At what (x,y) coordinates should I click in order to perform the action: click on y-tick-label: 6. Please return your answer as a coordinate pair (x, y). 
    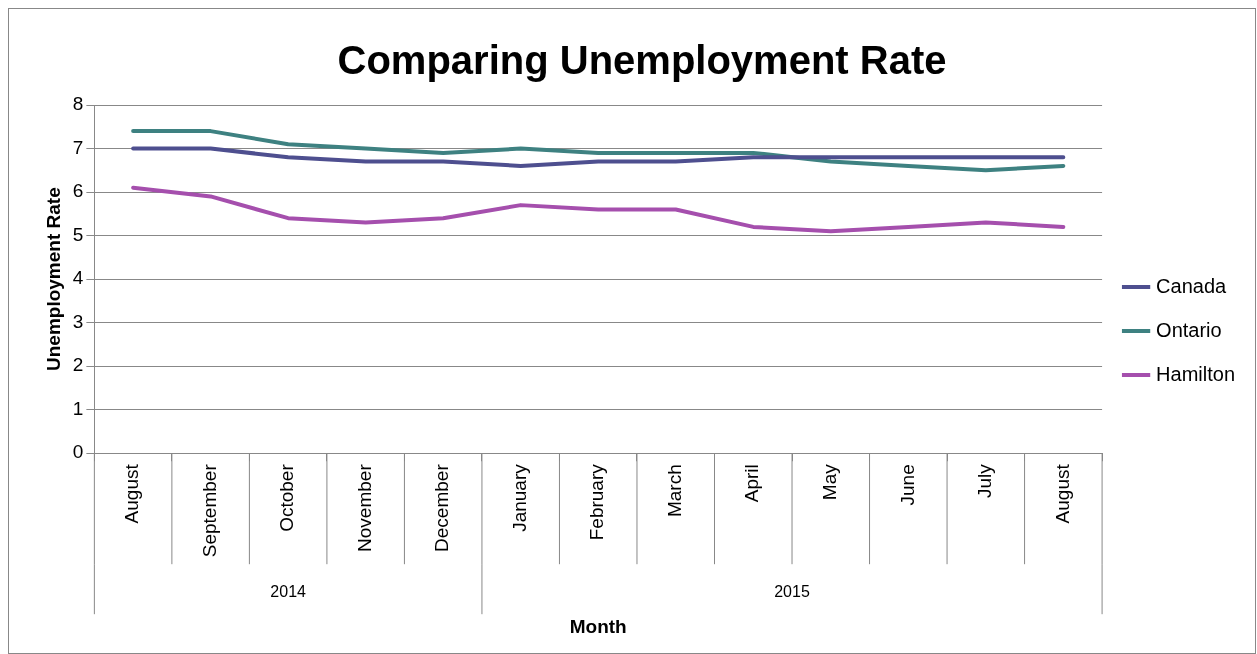
    Looking at the image, I should click on (78, 191).